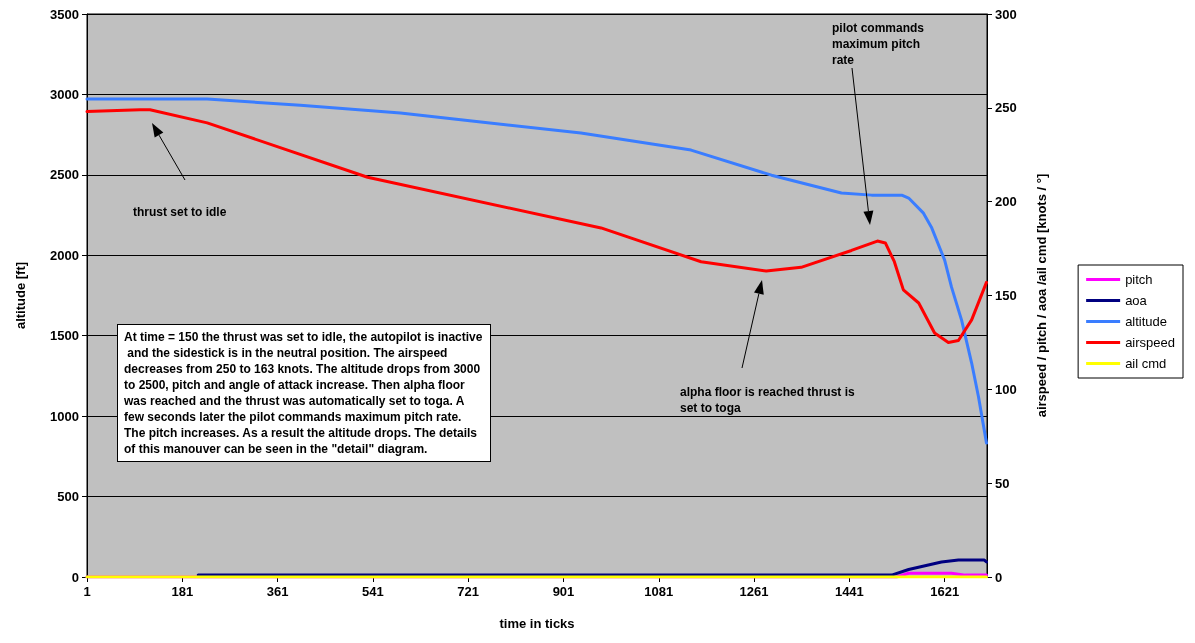 This screenshot has height=643, width=1195. Describe the element at coordinates (880, 44) in the screenshot. I see `annotation: pilot commands maximum pitch rate` at that location.